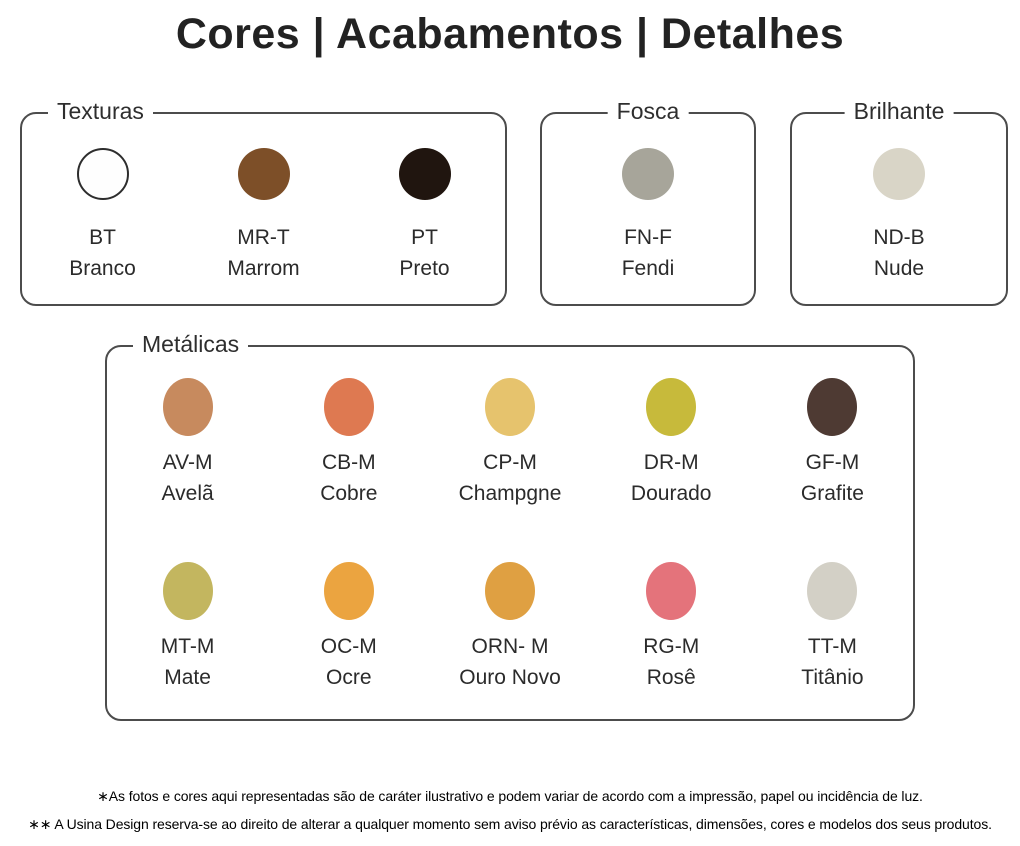  Describe the element at coordinates (510, 462) in the screenshot. I see `swatch-code: CP-M` at that location.